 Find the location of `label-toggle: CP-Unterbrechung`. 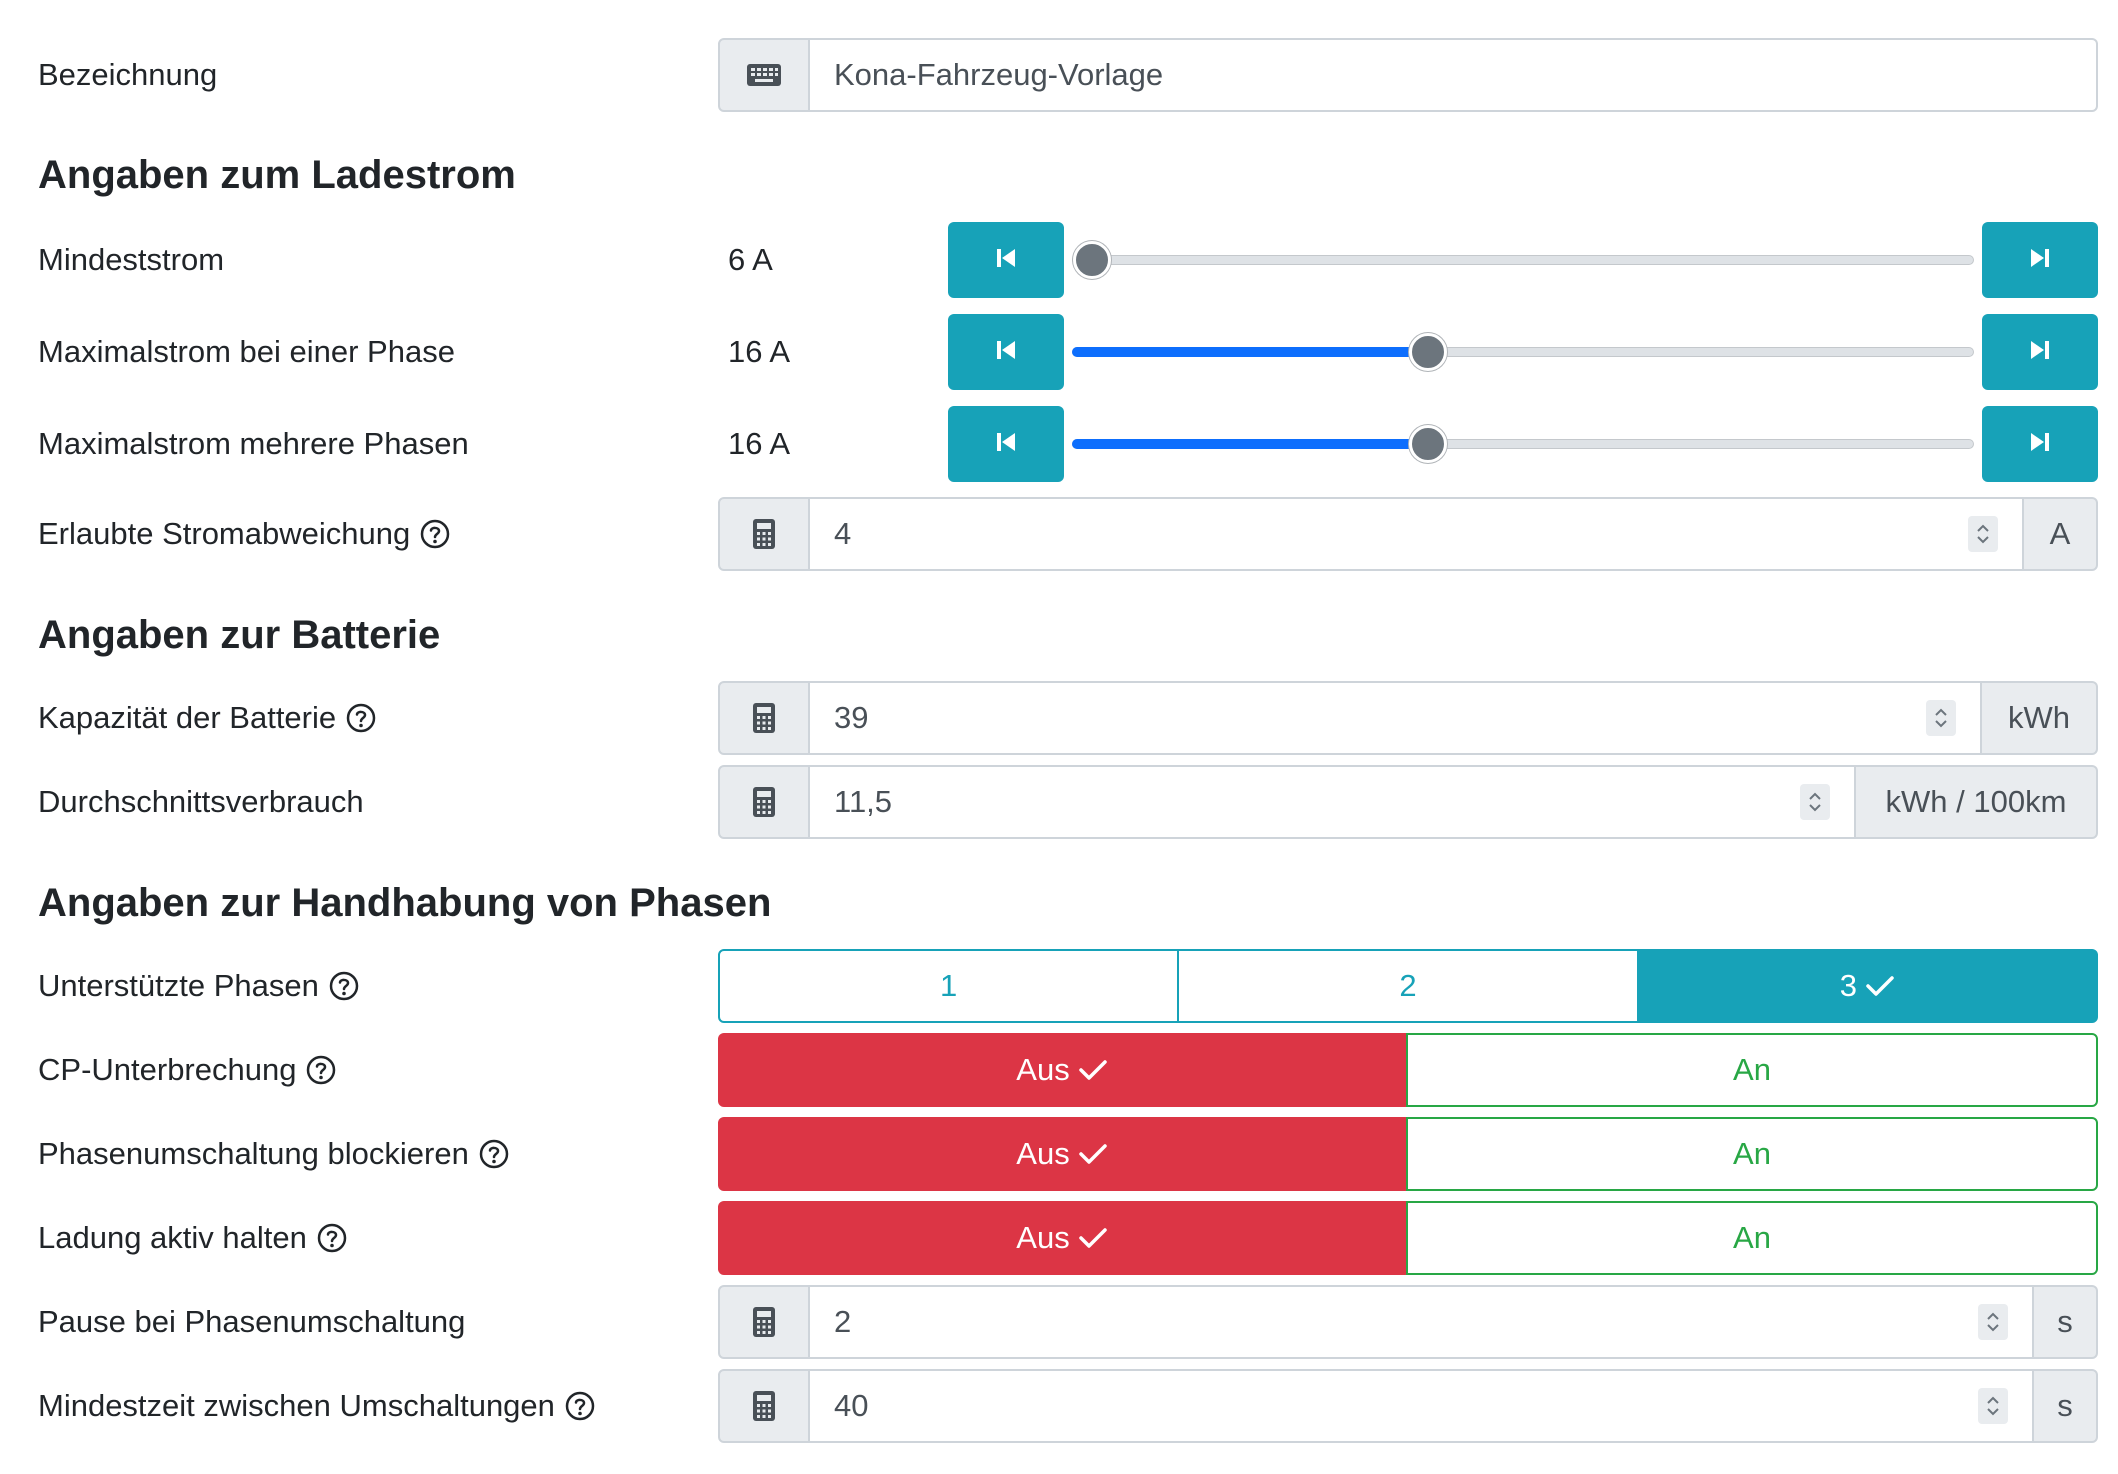

label-toggle: CP-Unterbrechung is located at coordinates (187, 1070).